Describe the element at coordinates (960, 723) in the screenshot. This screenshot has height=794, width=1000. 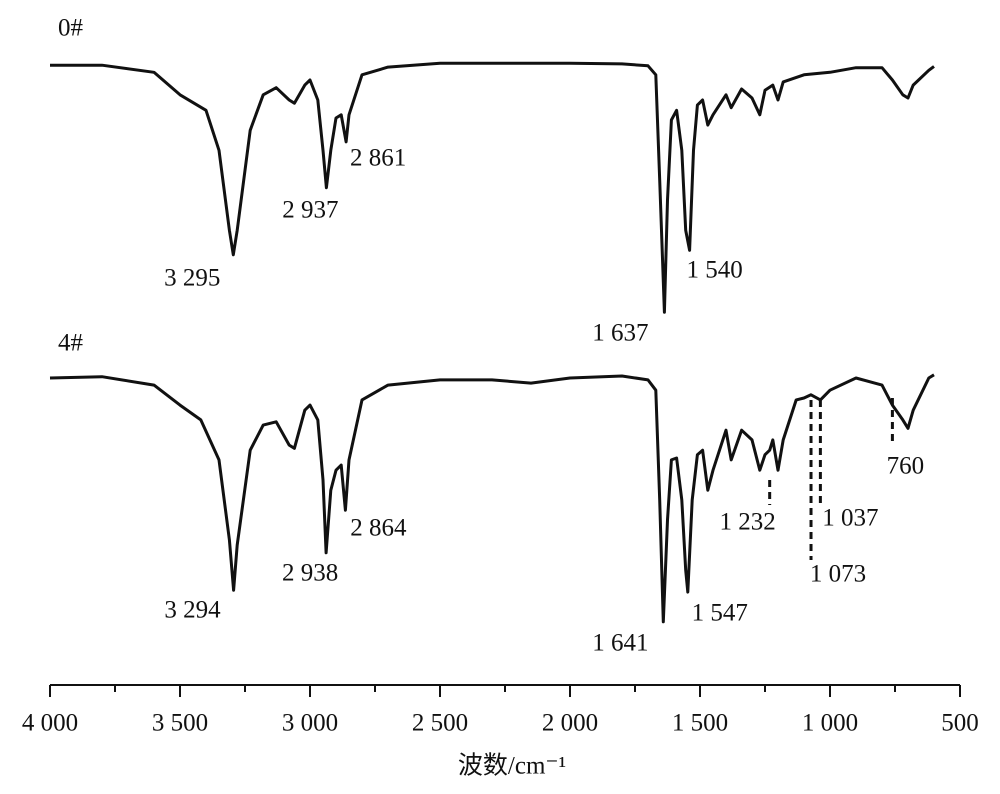
I see `x-tick-label: 500` at that location.